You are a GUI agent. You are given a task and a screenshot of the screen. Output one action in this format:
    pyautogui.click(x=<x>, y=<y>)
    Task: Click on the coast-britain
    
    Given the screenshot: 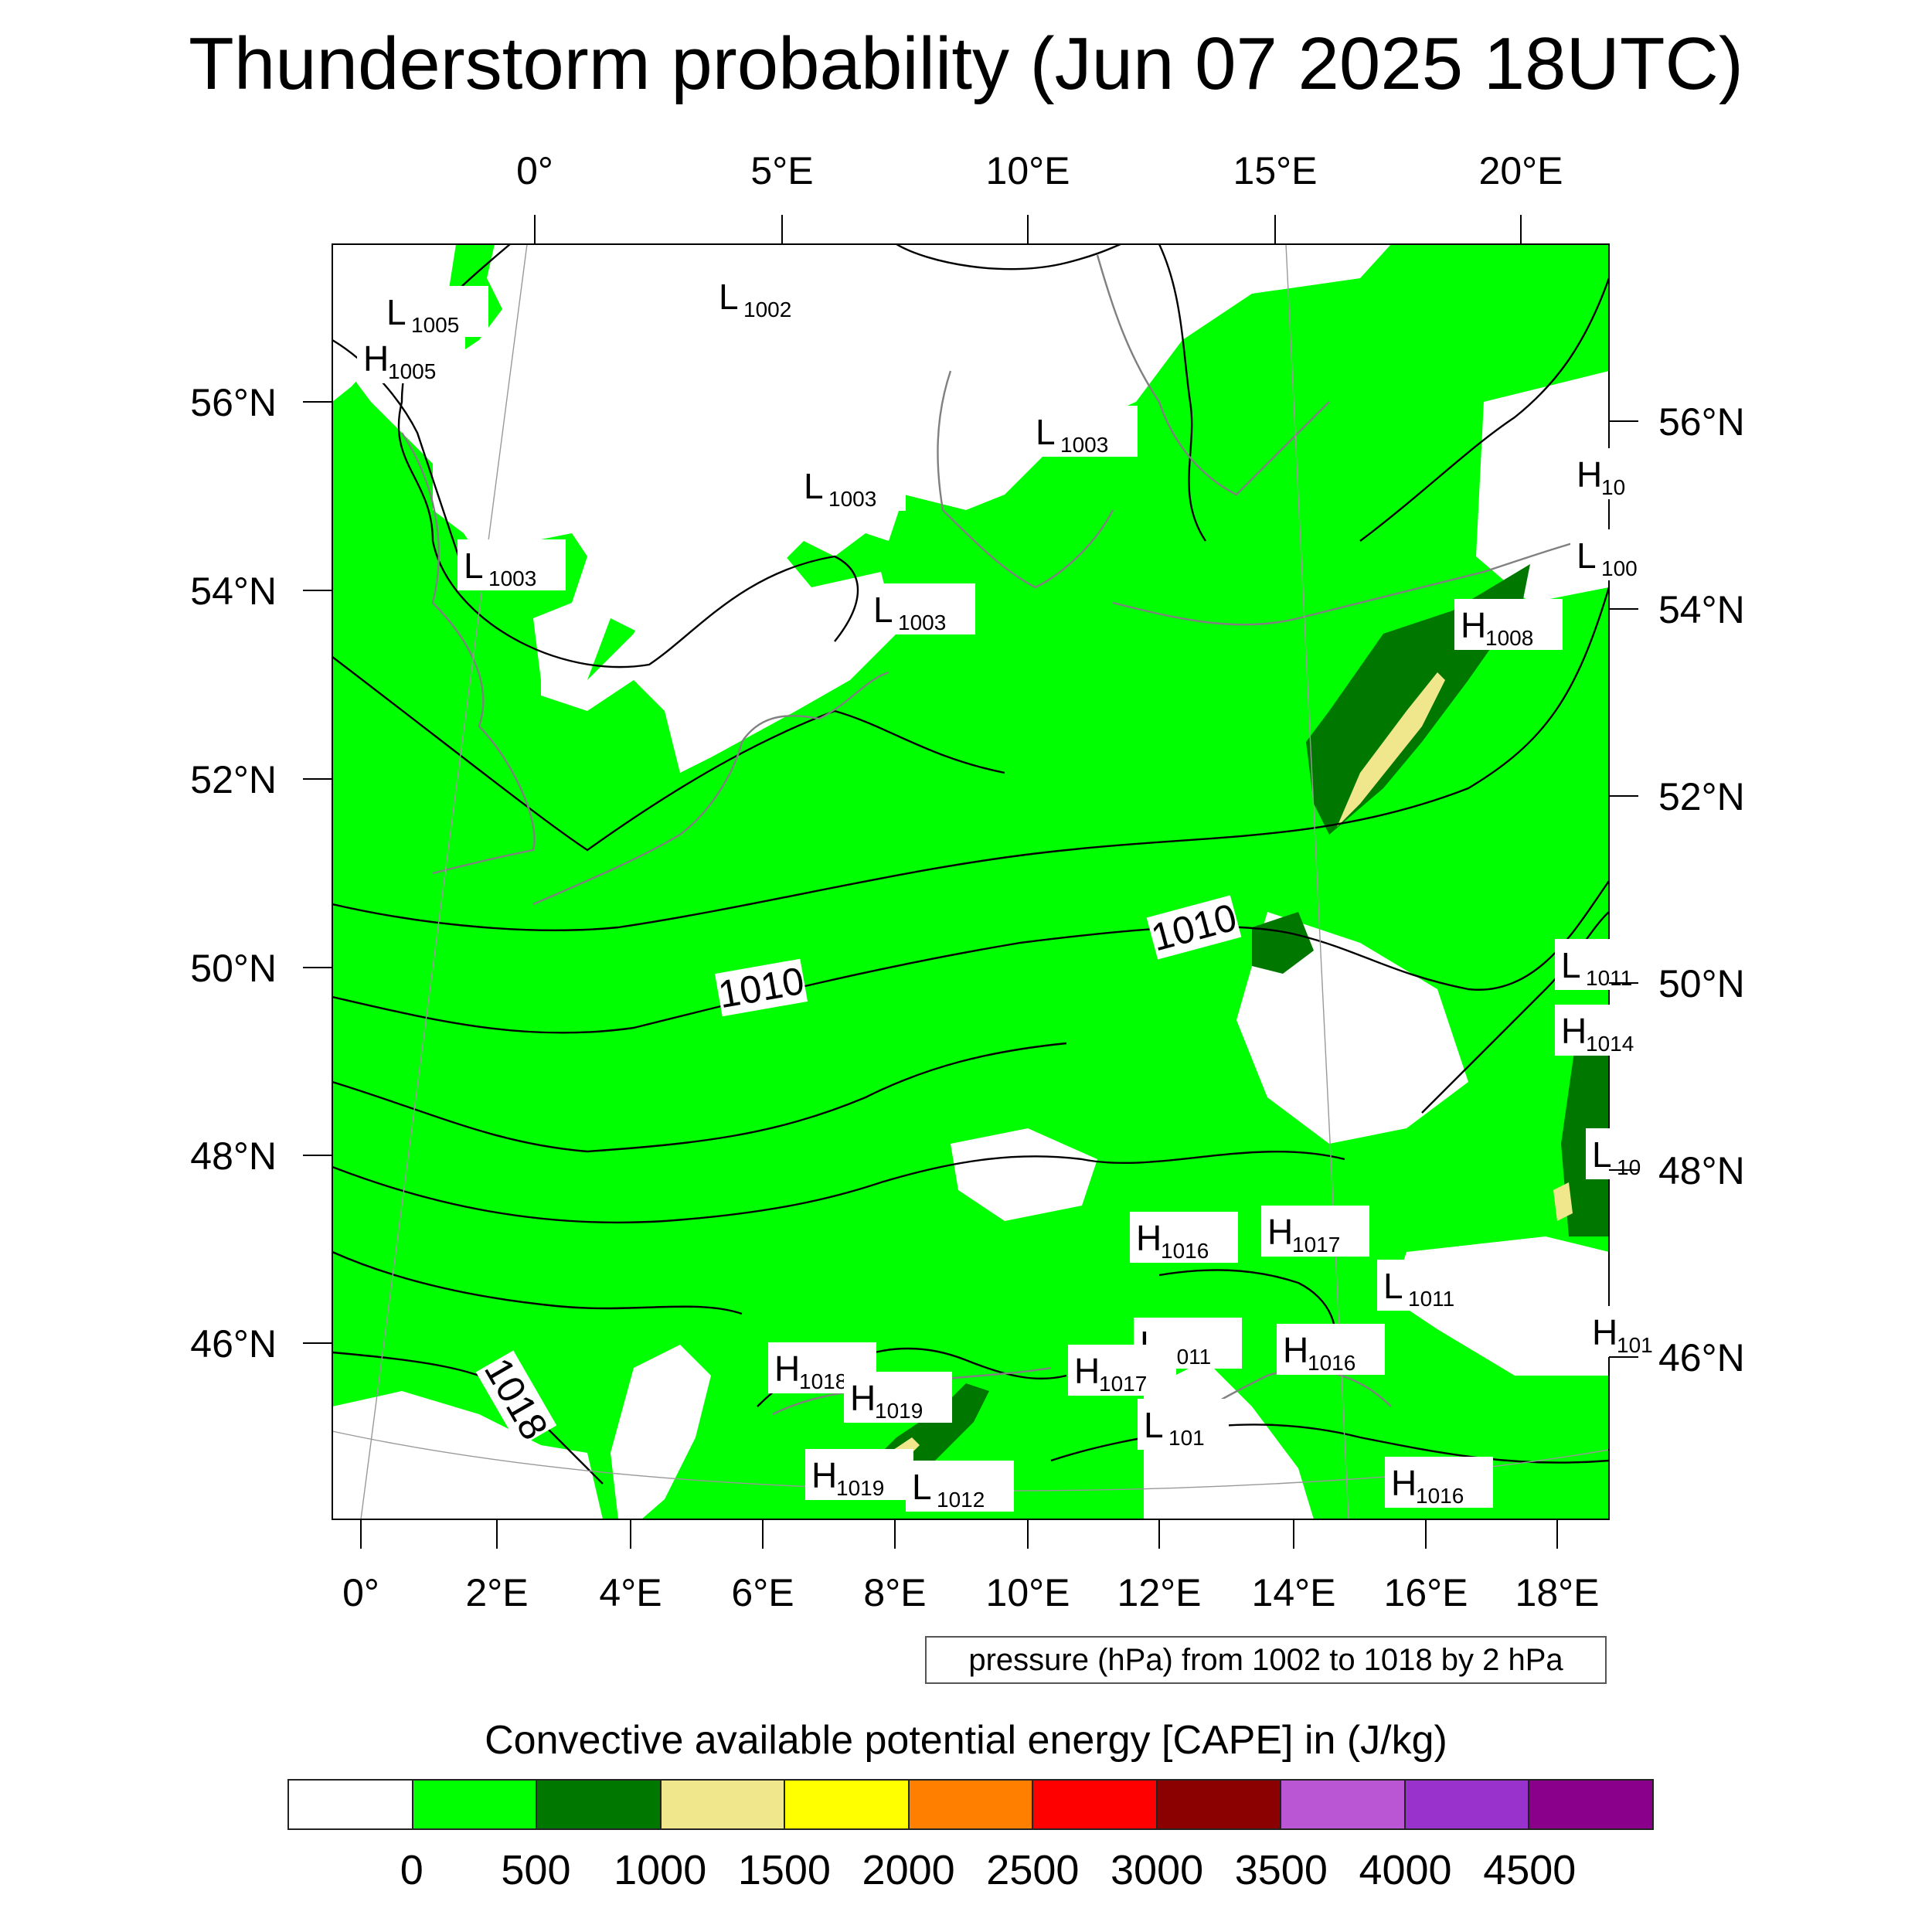 What is the action you would take?
    pyautogui.click(x=468, y=653)
    